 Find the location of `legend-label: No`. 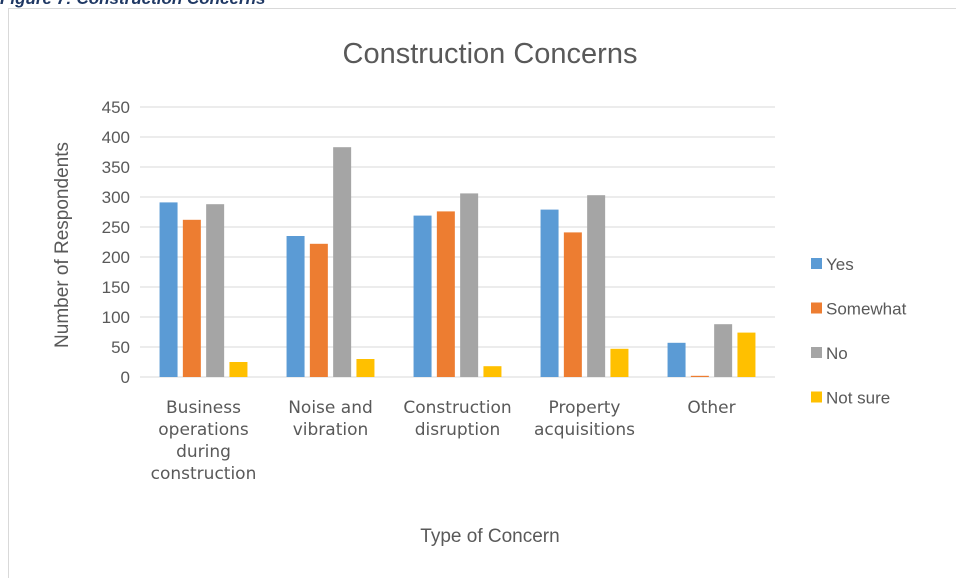

legend-label: No is located at coordinates (837, 353).